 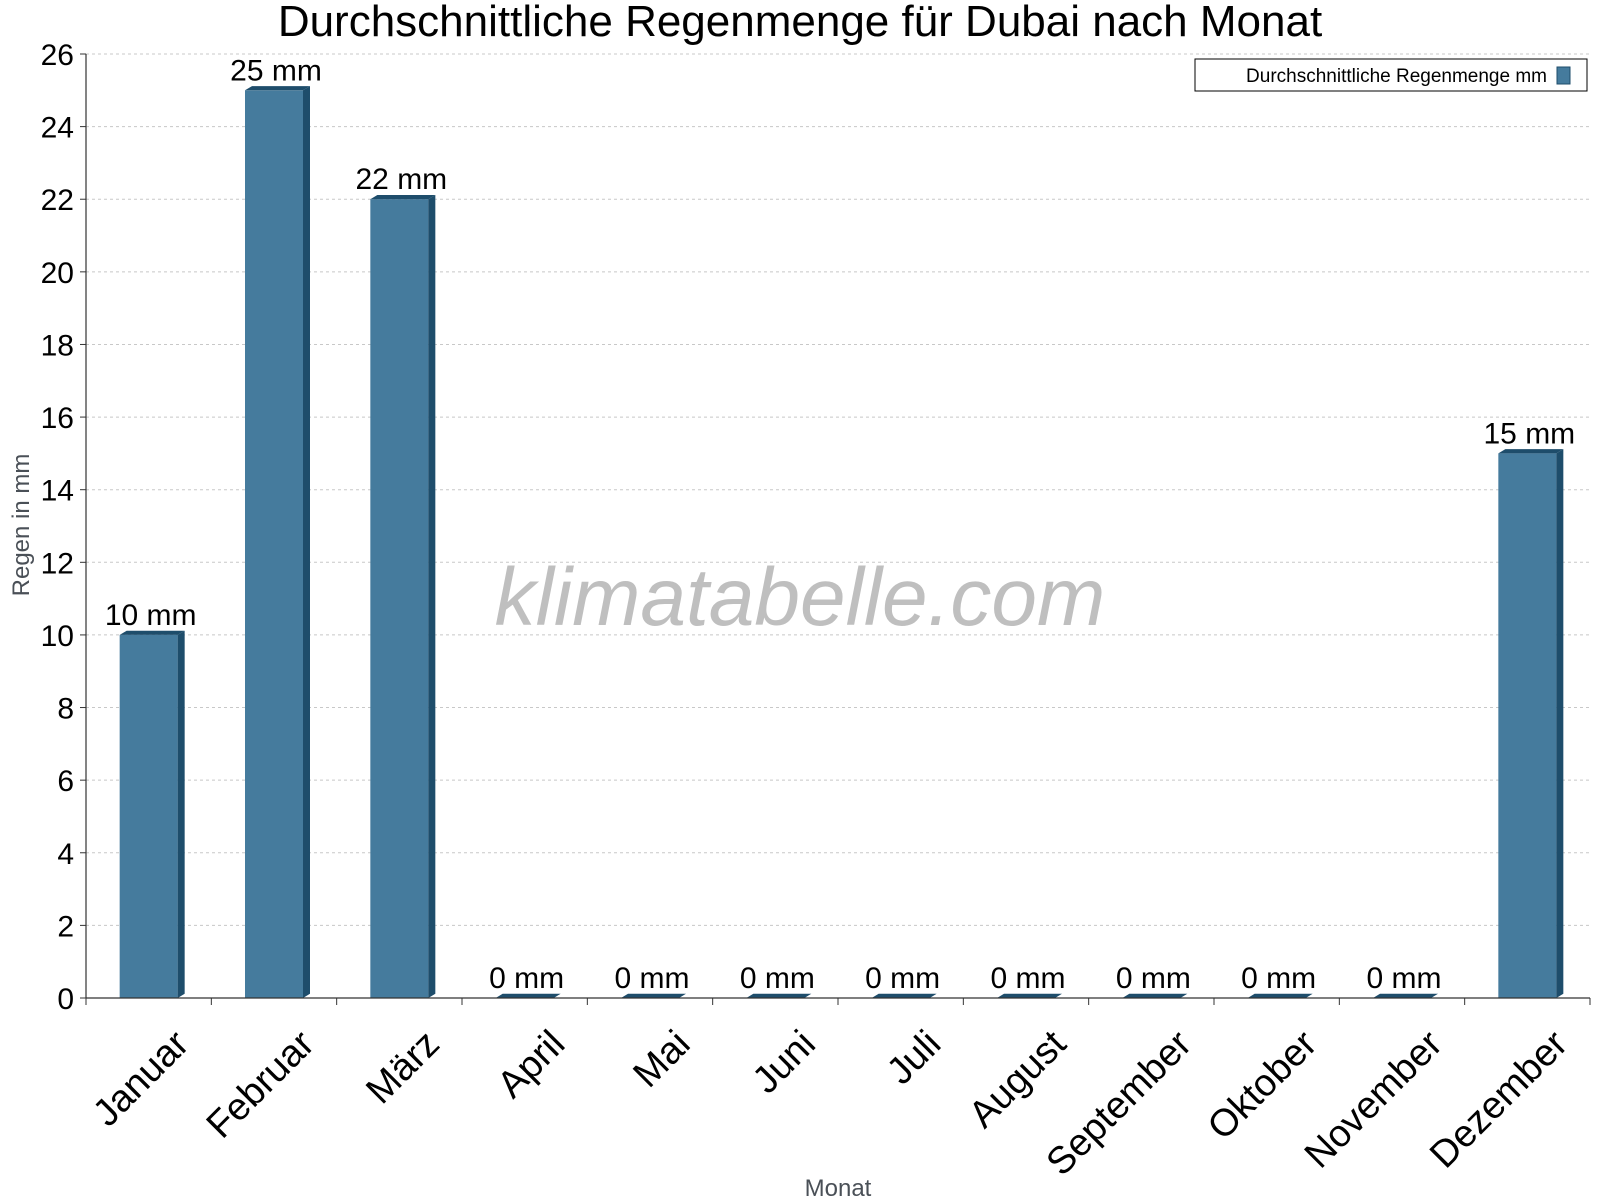 I want to click on x-axis-label: Monat, so click(x=838, y=1187).